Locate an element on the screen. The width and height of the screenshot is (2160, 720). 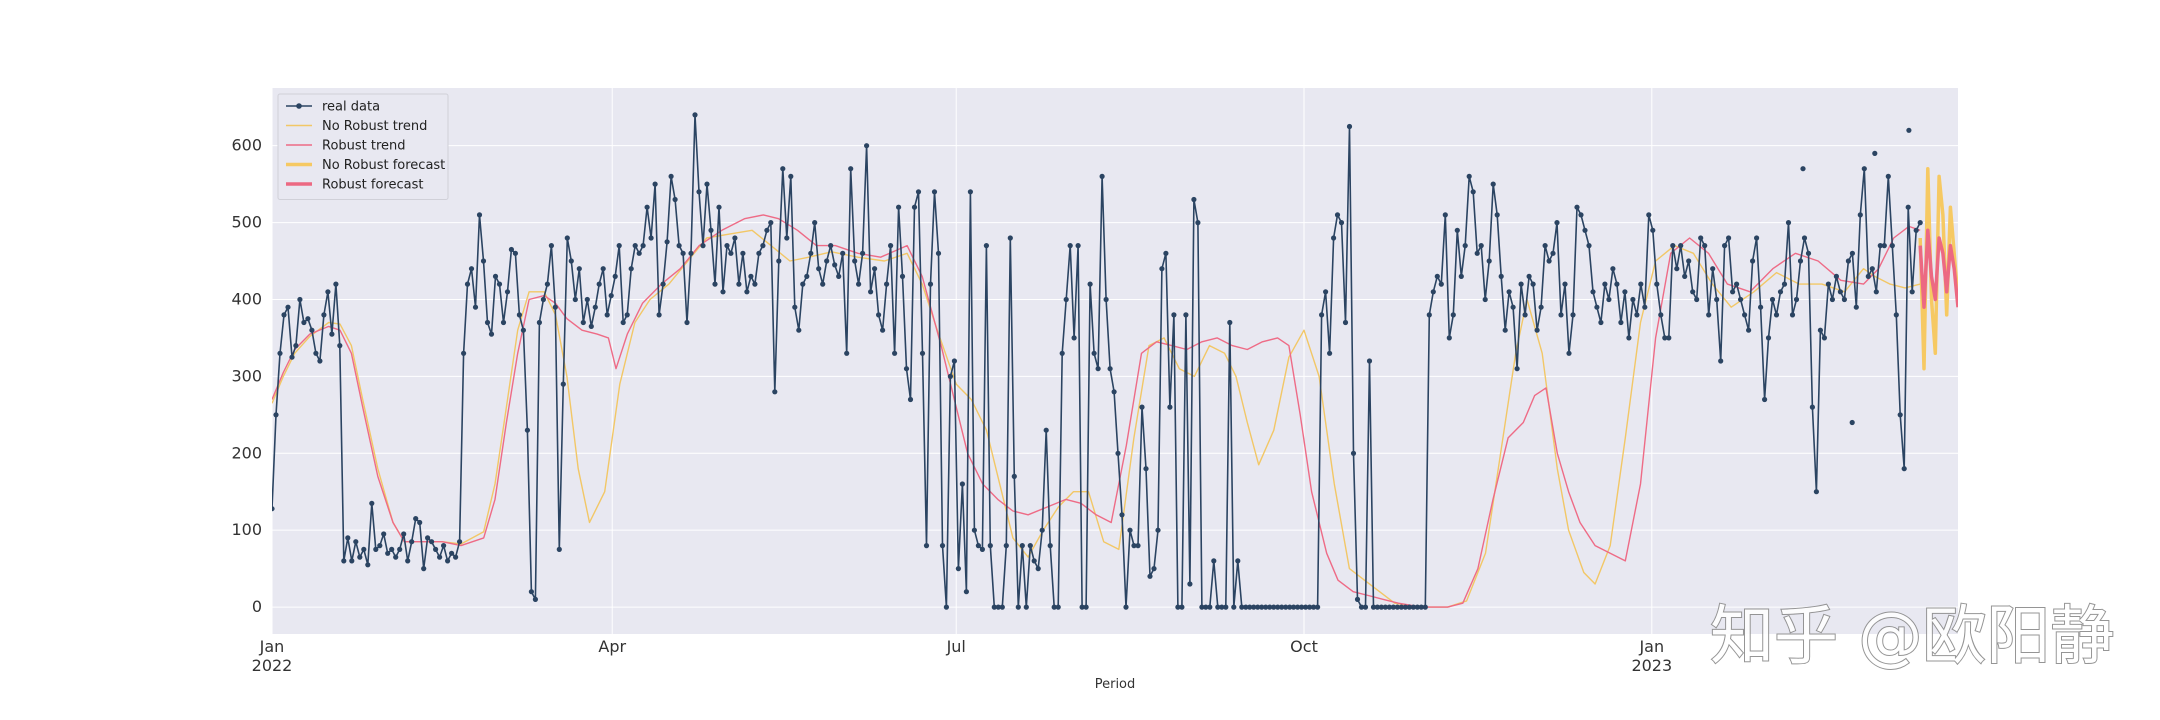
legend-marker is located at coordinates (299, 106).